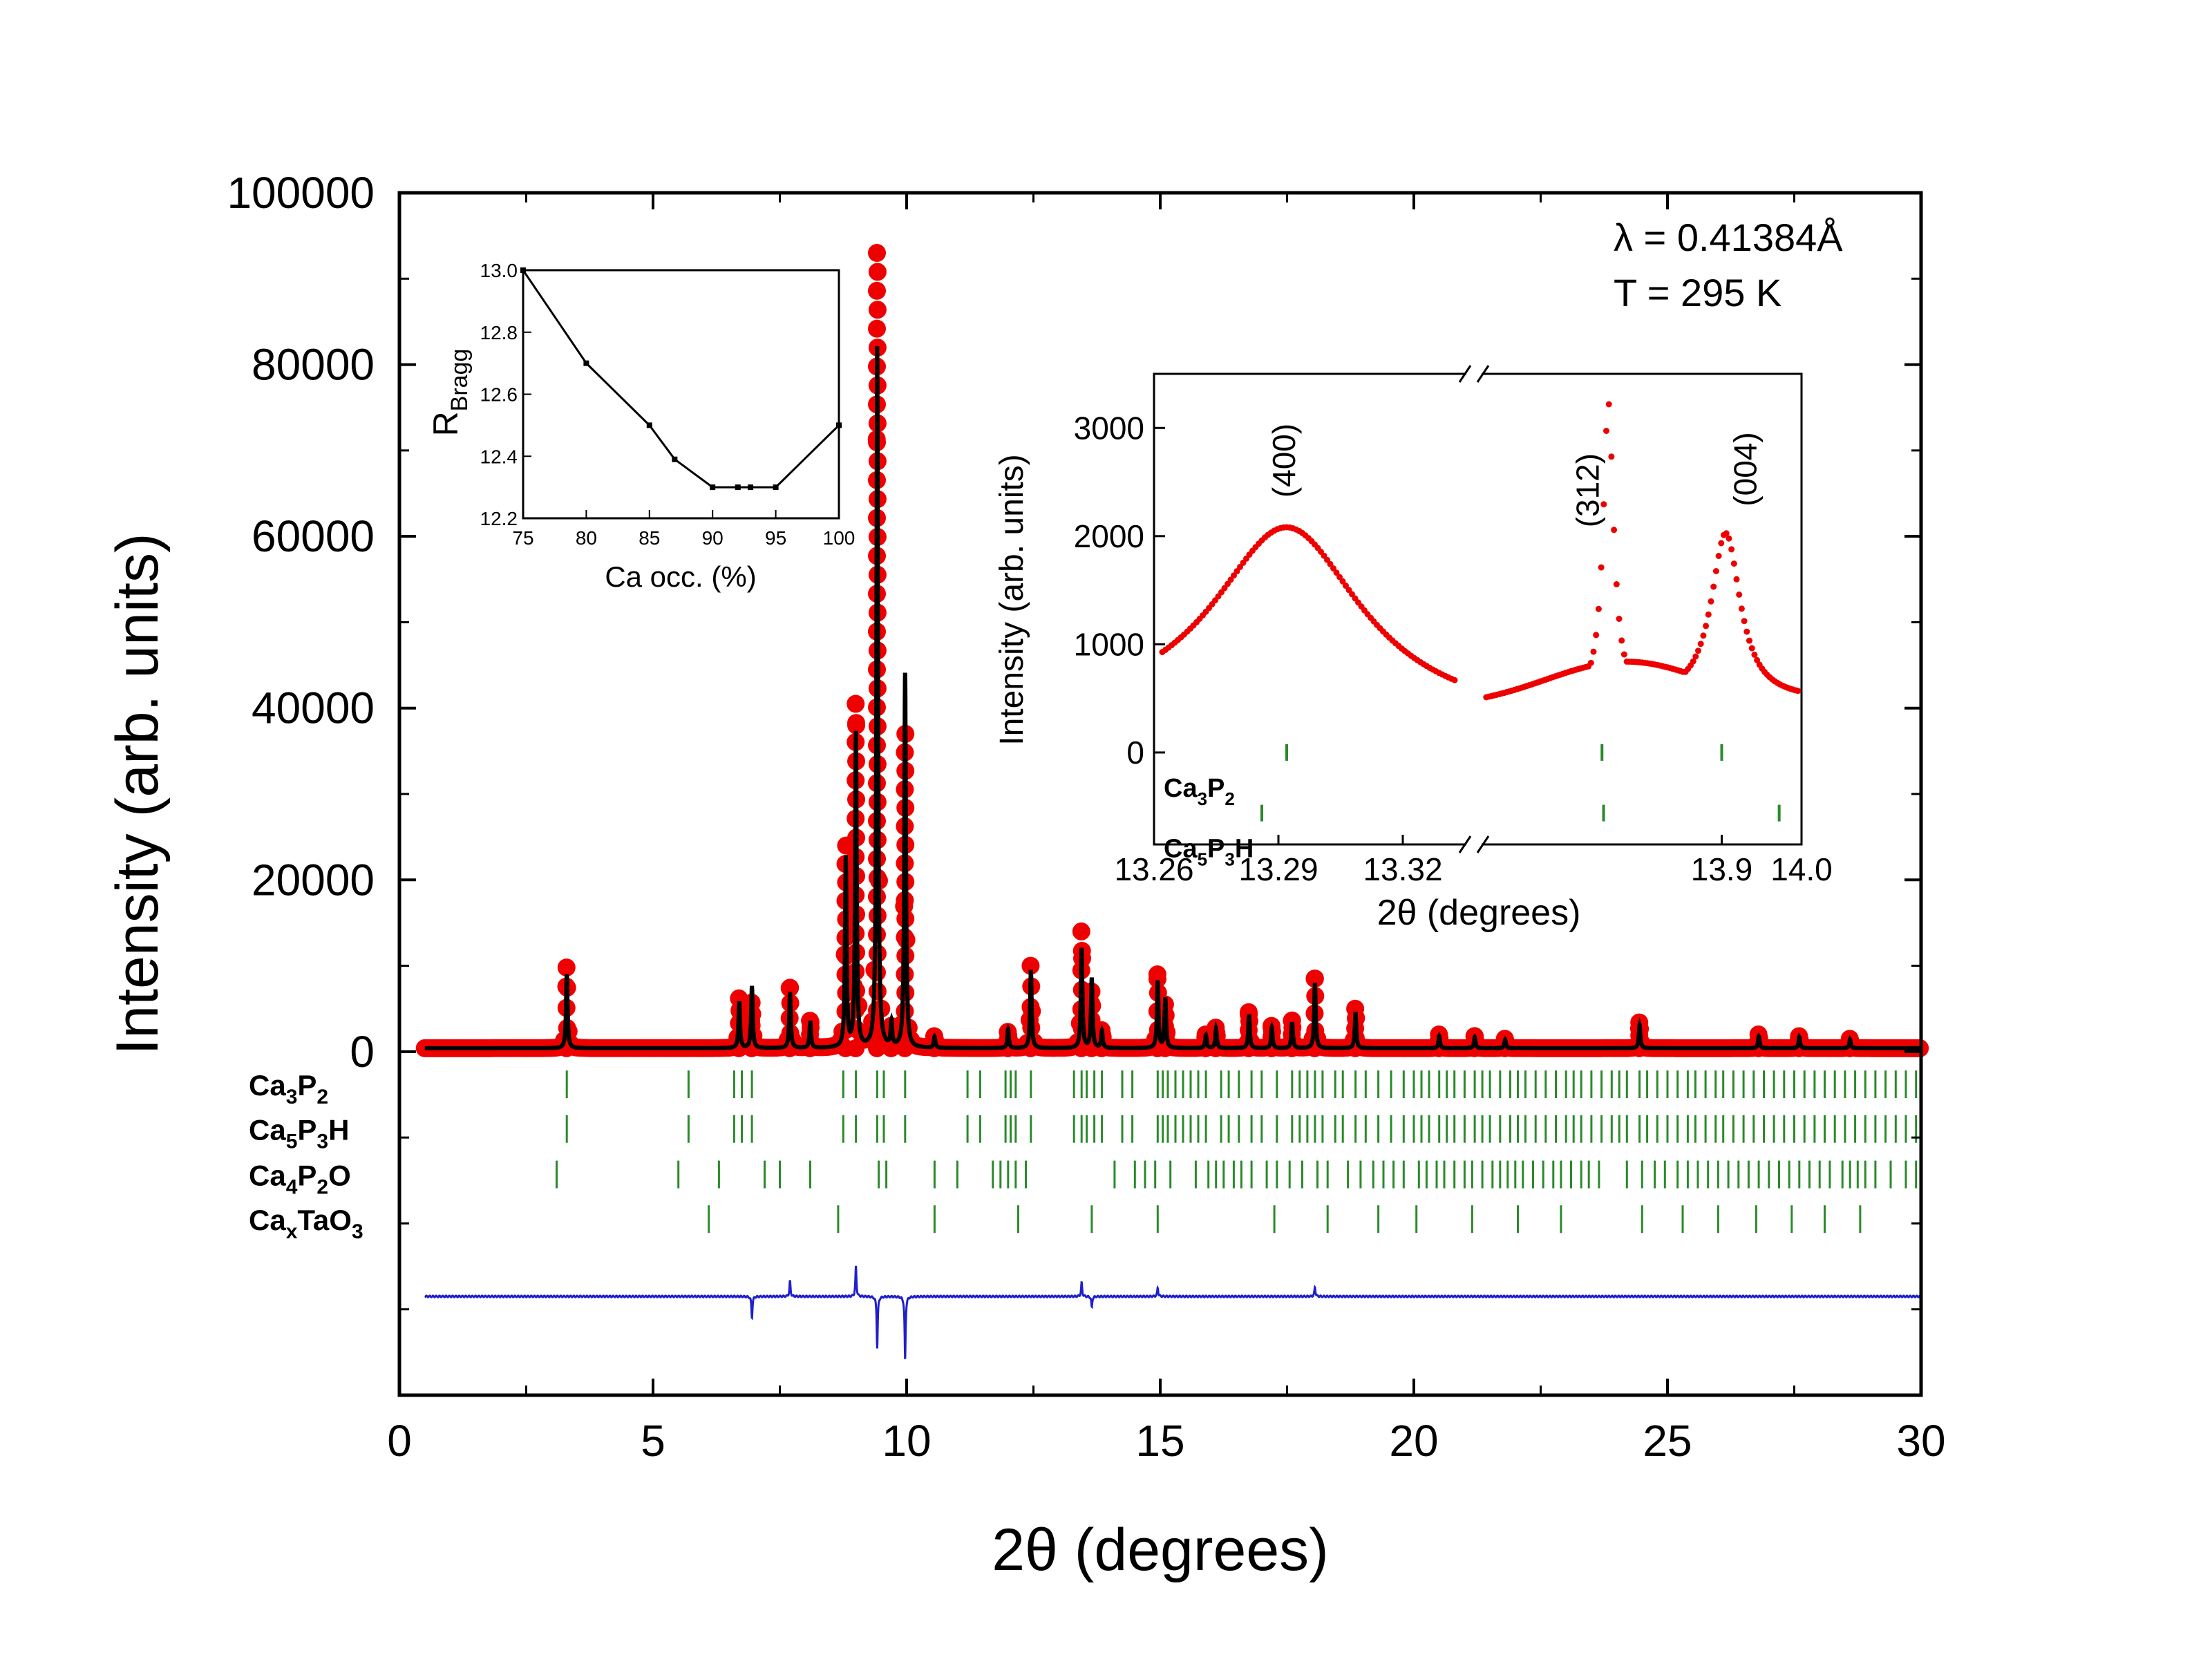 The height and width of the screenshot is (1664, 2212). What do you see at coordinates (1667, 1441) in the screenshot?
I see `x-tick-label: 25` at bounding box center [1667, 1441].